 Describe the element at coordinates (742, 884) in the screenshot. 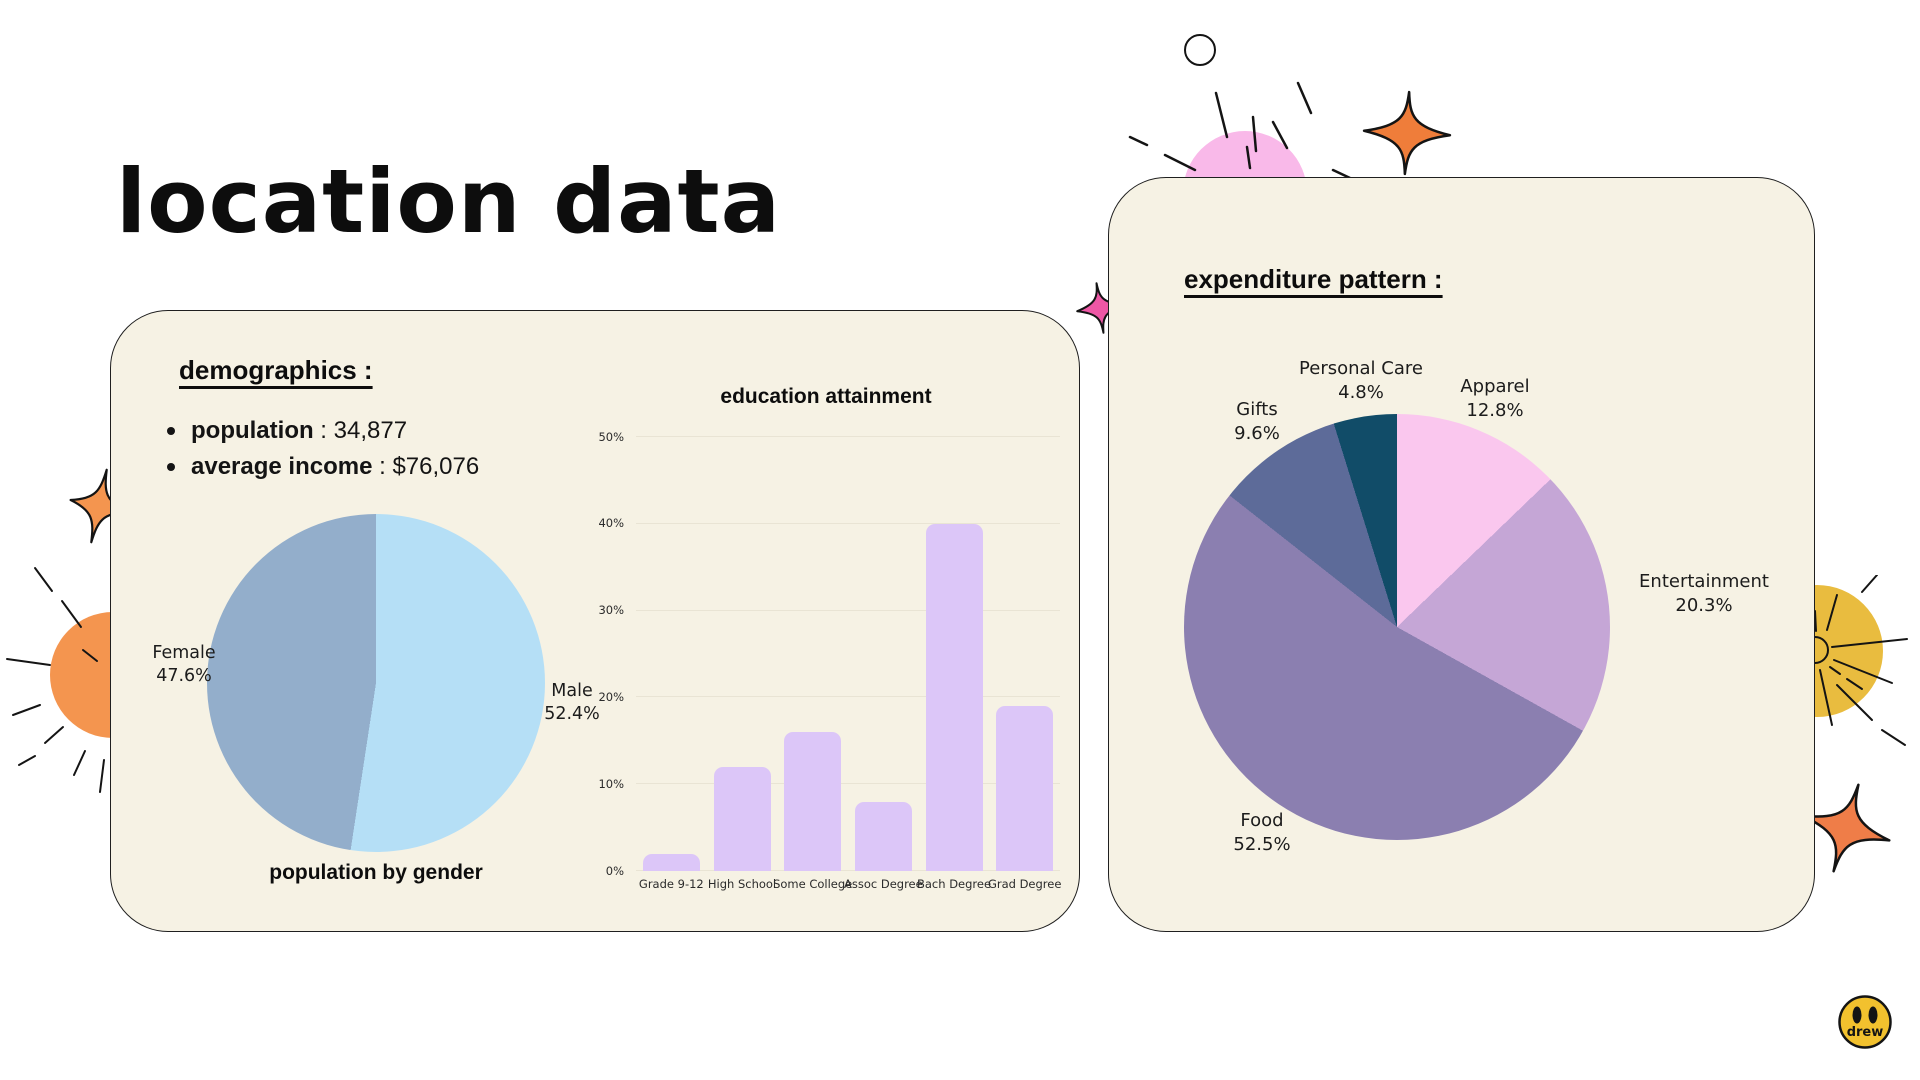

I see `x-tick-label: High School` at that location.